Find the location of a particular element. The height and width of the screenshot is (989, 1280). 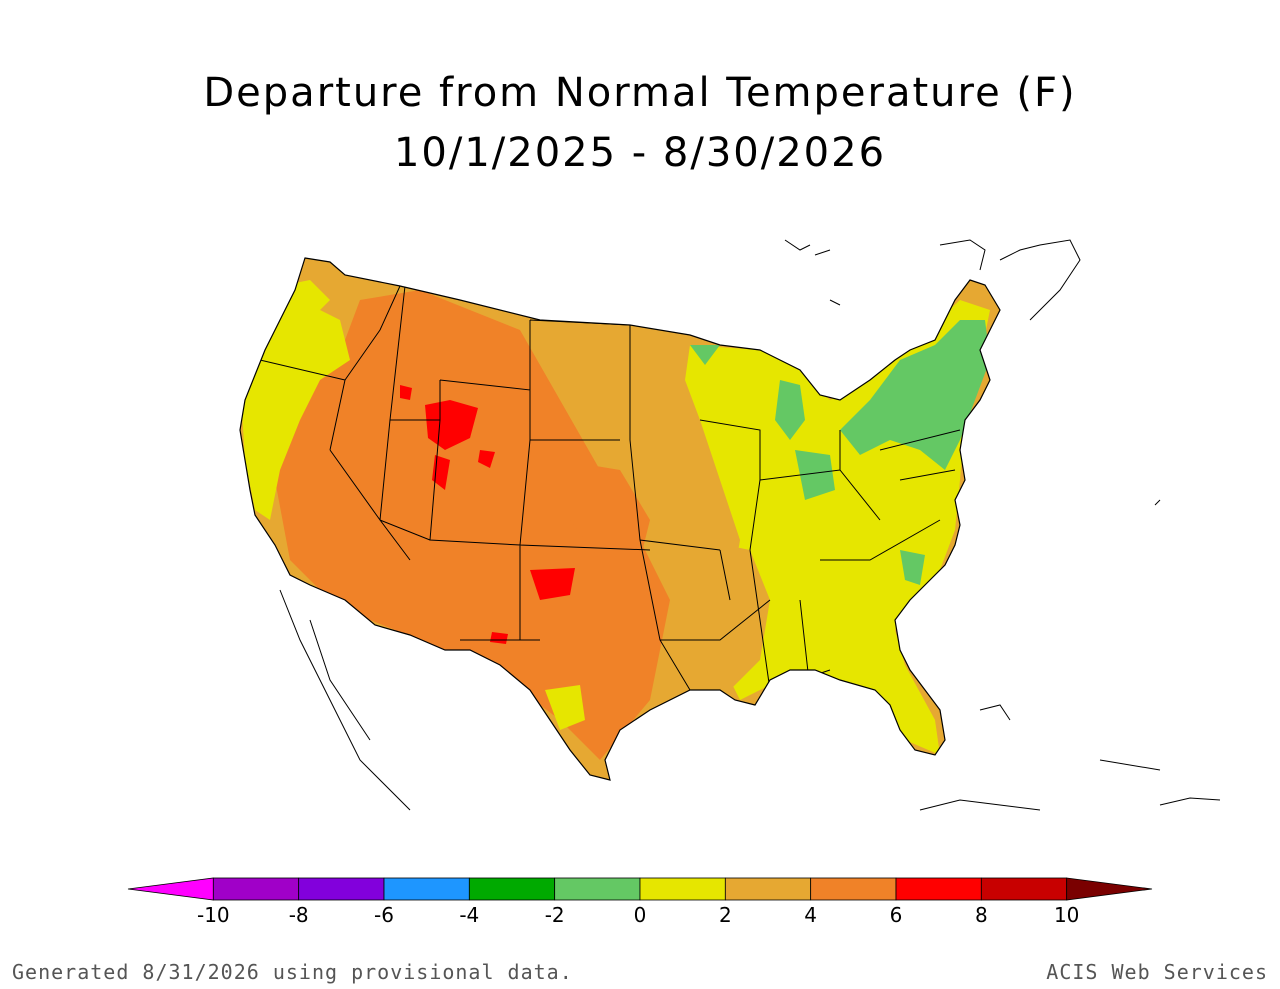

fill-0-to-2-west-coast is located at coordinates (295, 410).